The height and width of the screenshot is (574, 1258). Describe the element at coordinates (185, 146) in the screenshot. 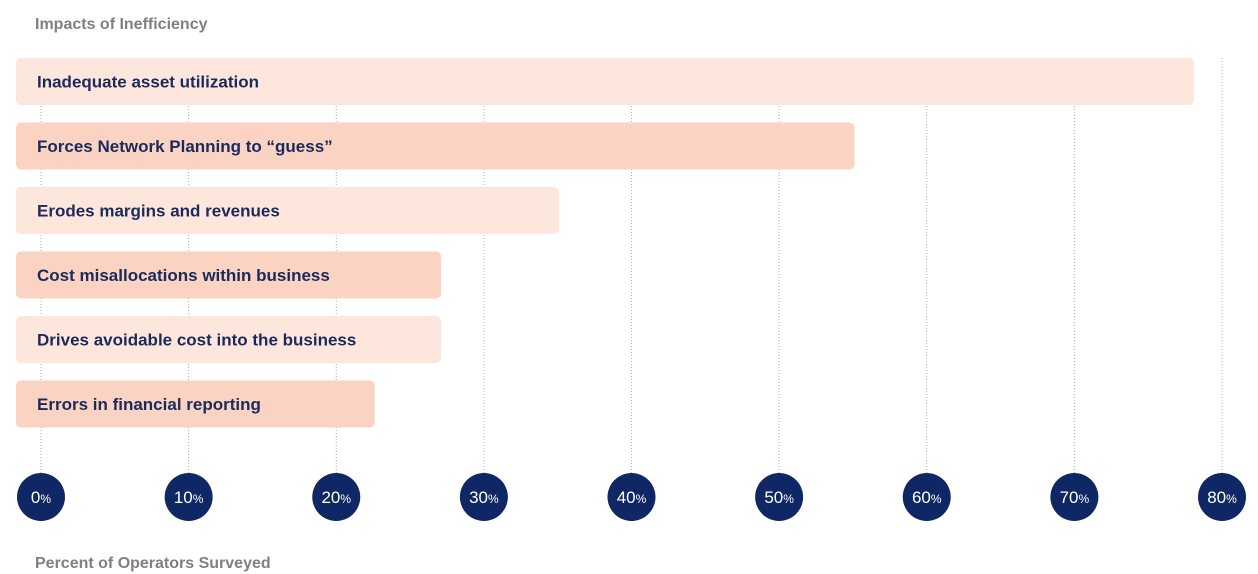

I see `bar-label: Forces Network Planning to “guess”` at that location.